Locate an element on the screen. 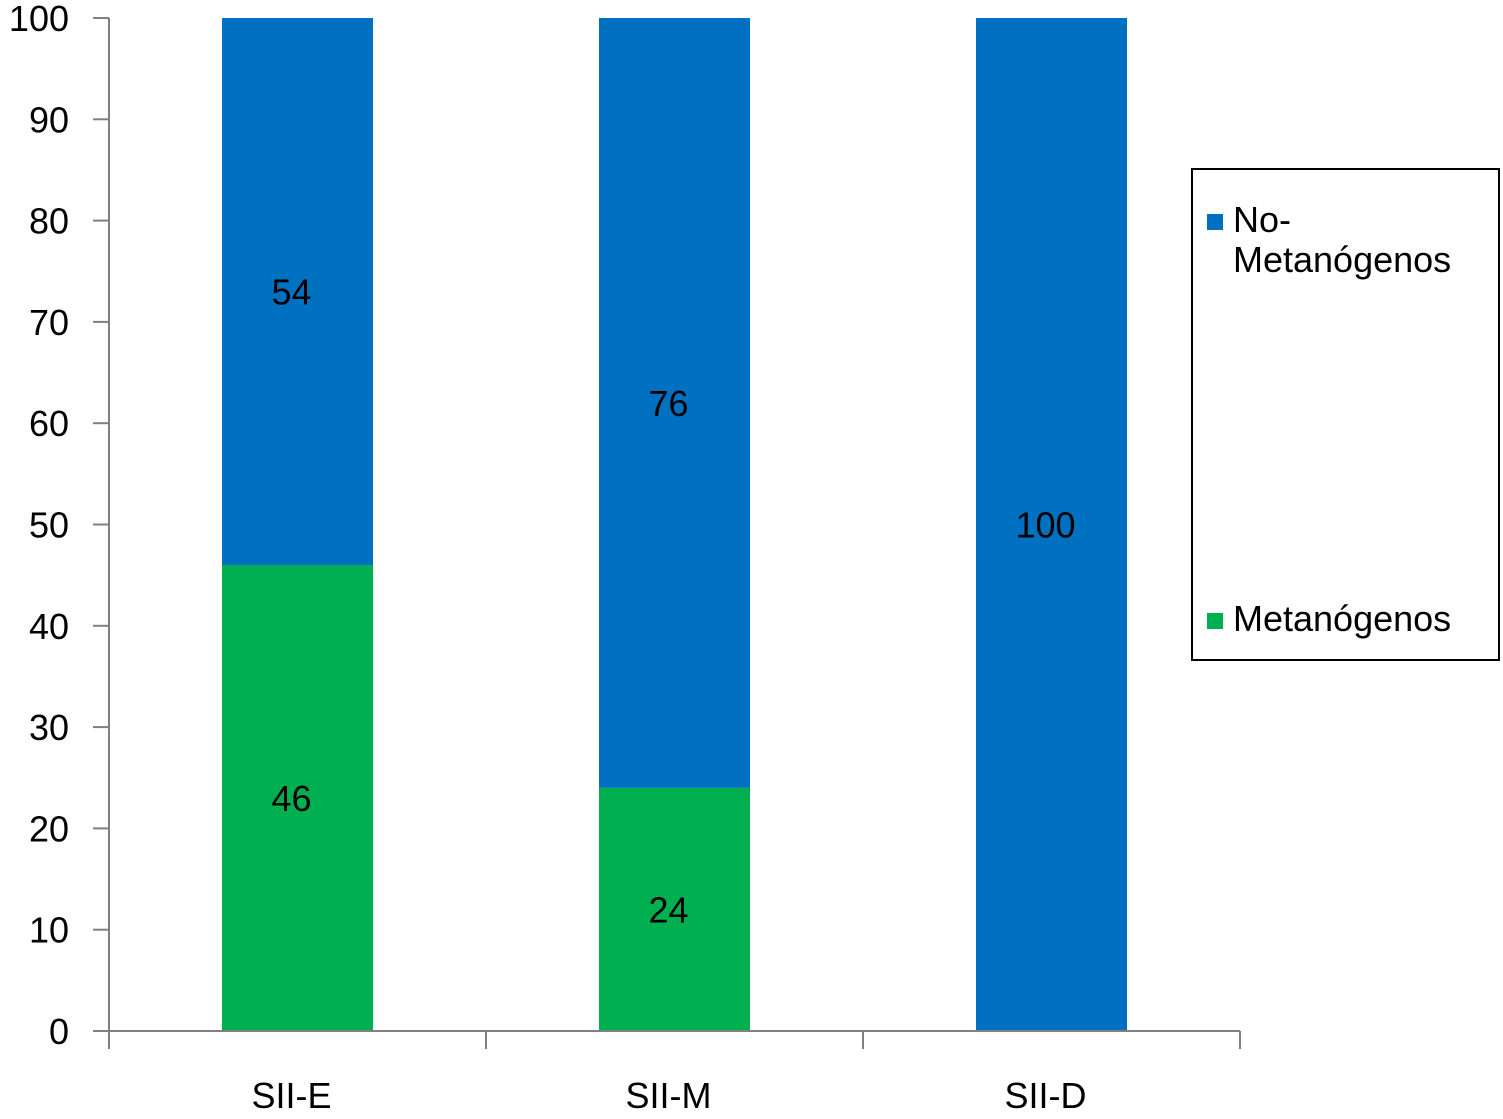 The image size is (1503, 1119). legend-label-metanogenos: Metanógenos is located at coordinates (1342, 618).